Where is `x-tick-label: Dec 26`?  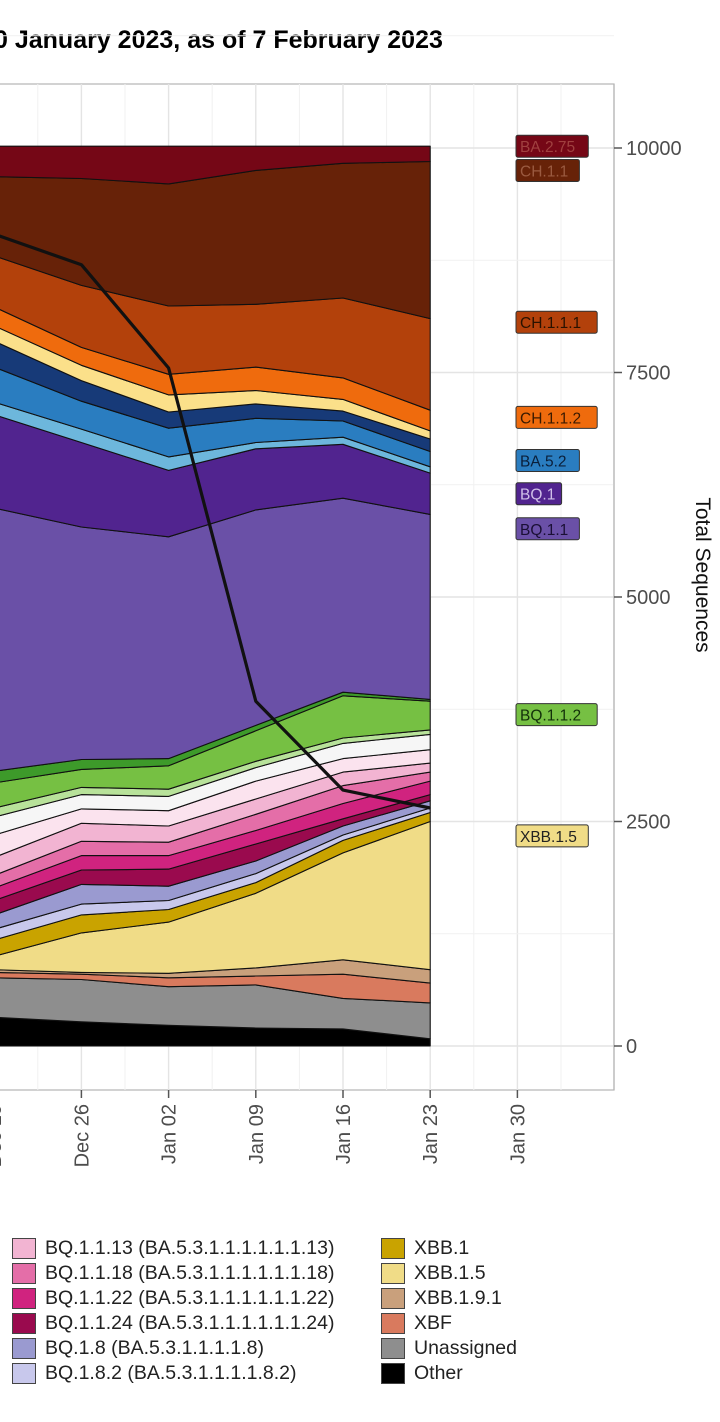
x-tick-label: Dec 26 is located at coordinates (82, 1135).